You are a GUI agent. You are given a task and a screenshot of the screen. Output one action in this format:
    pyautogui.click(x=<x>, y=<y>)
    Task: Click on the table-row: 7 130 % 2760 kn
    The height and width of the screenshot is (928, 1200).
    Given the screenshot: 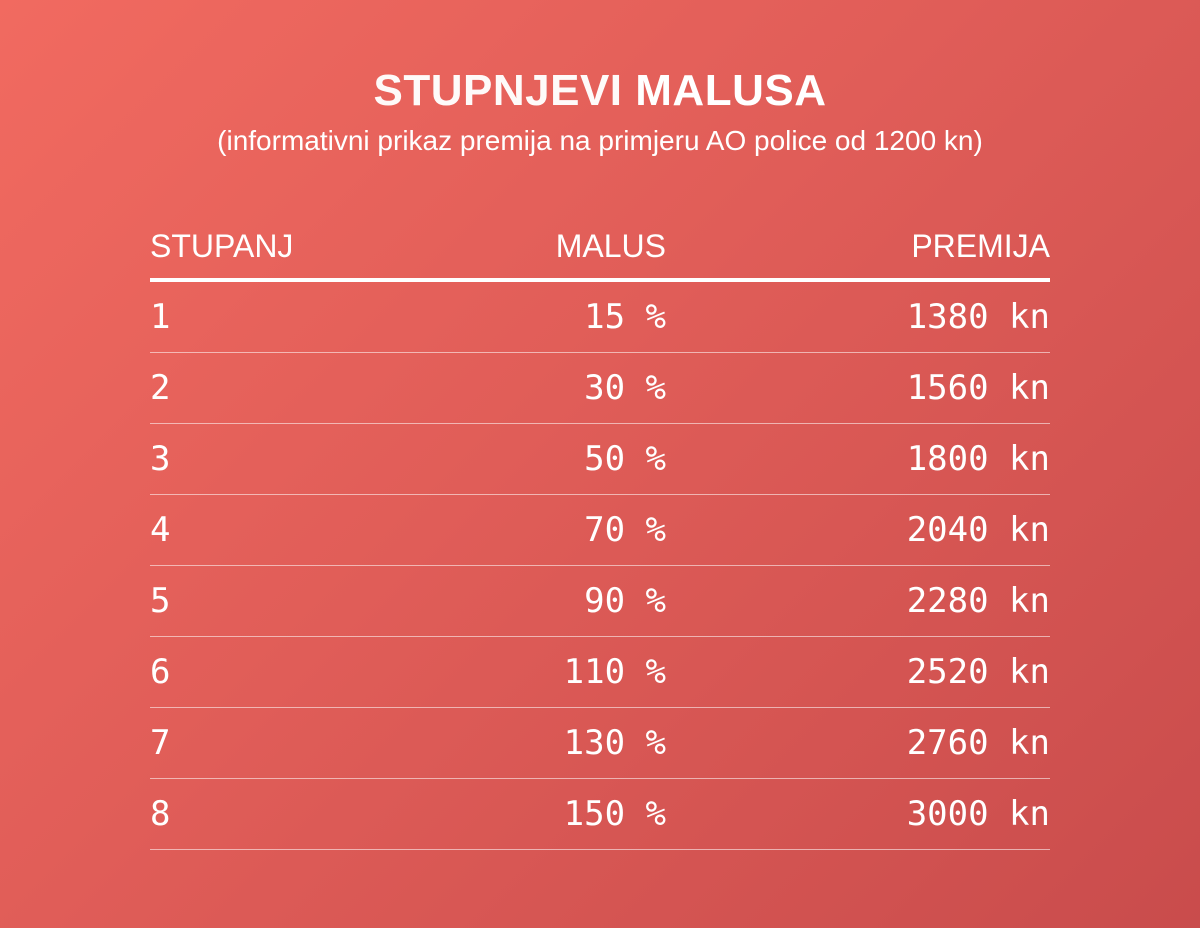 What is the action you would take?
    pyautogui.click(x=600, y=743)
    